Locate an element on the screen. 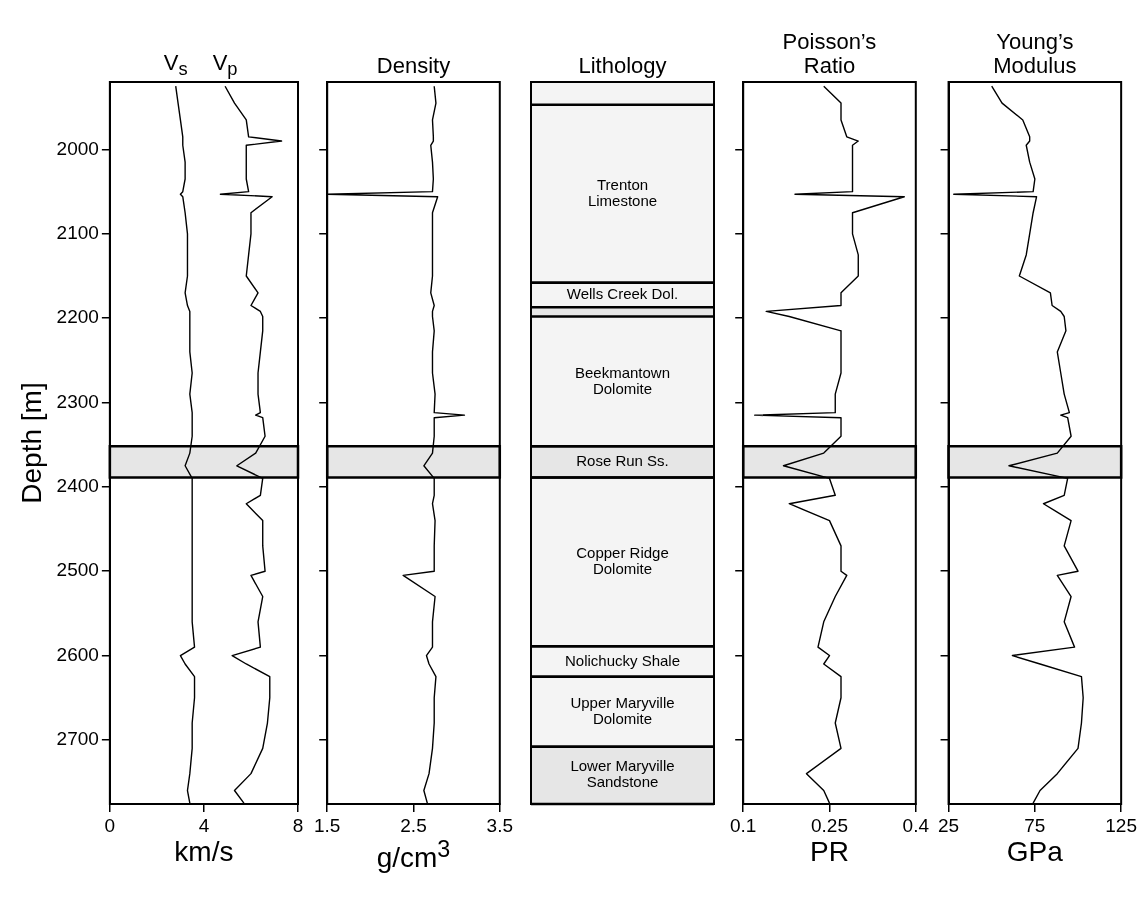 The height and width of the screenshot is (901, 1139). y-tick-label: 2300 is located at coordinates (77, 401).